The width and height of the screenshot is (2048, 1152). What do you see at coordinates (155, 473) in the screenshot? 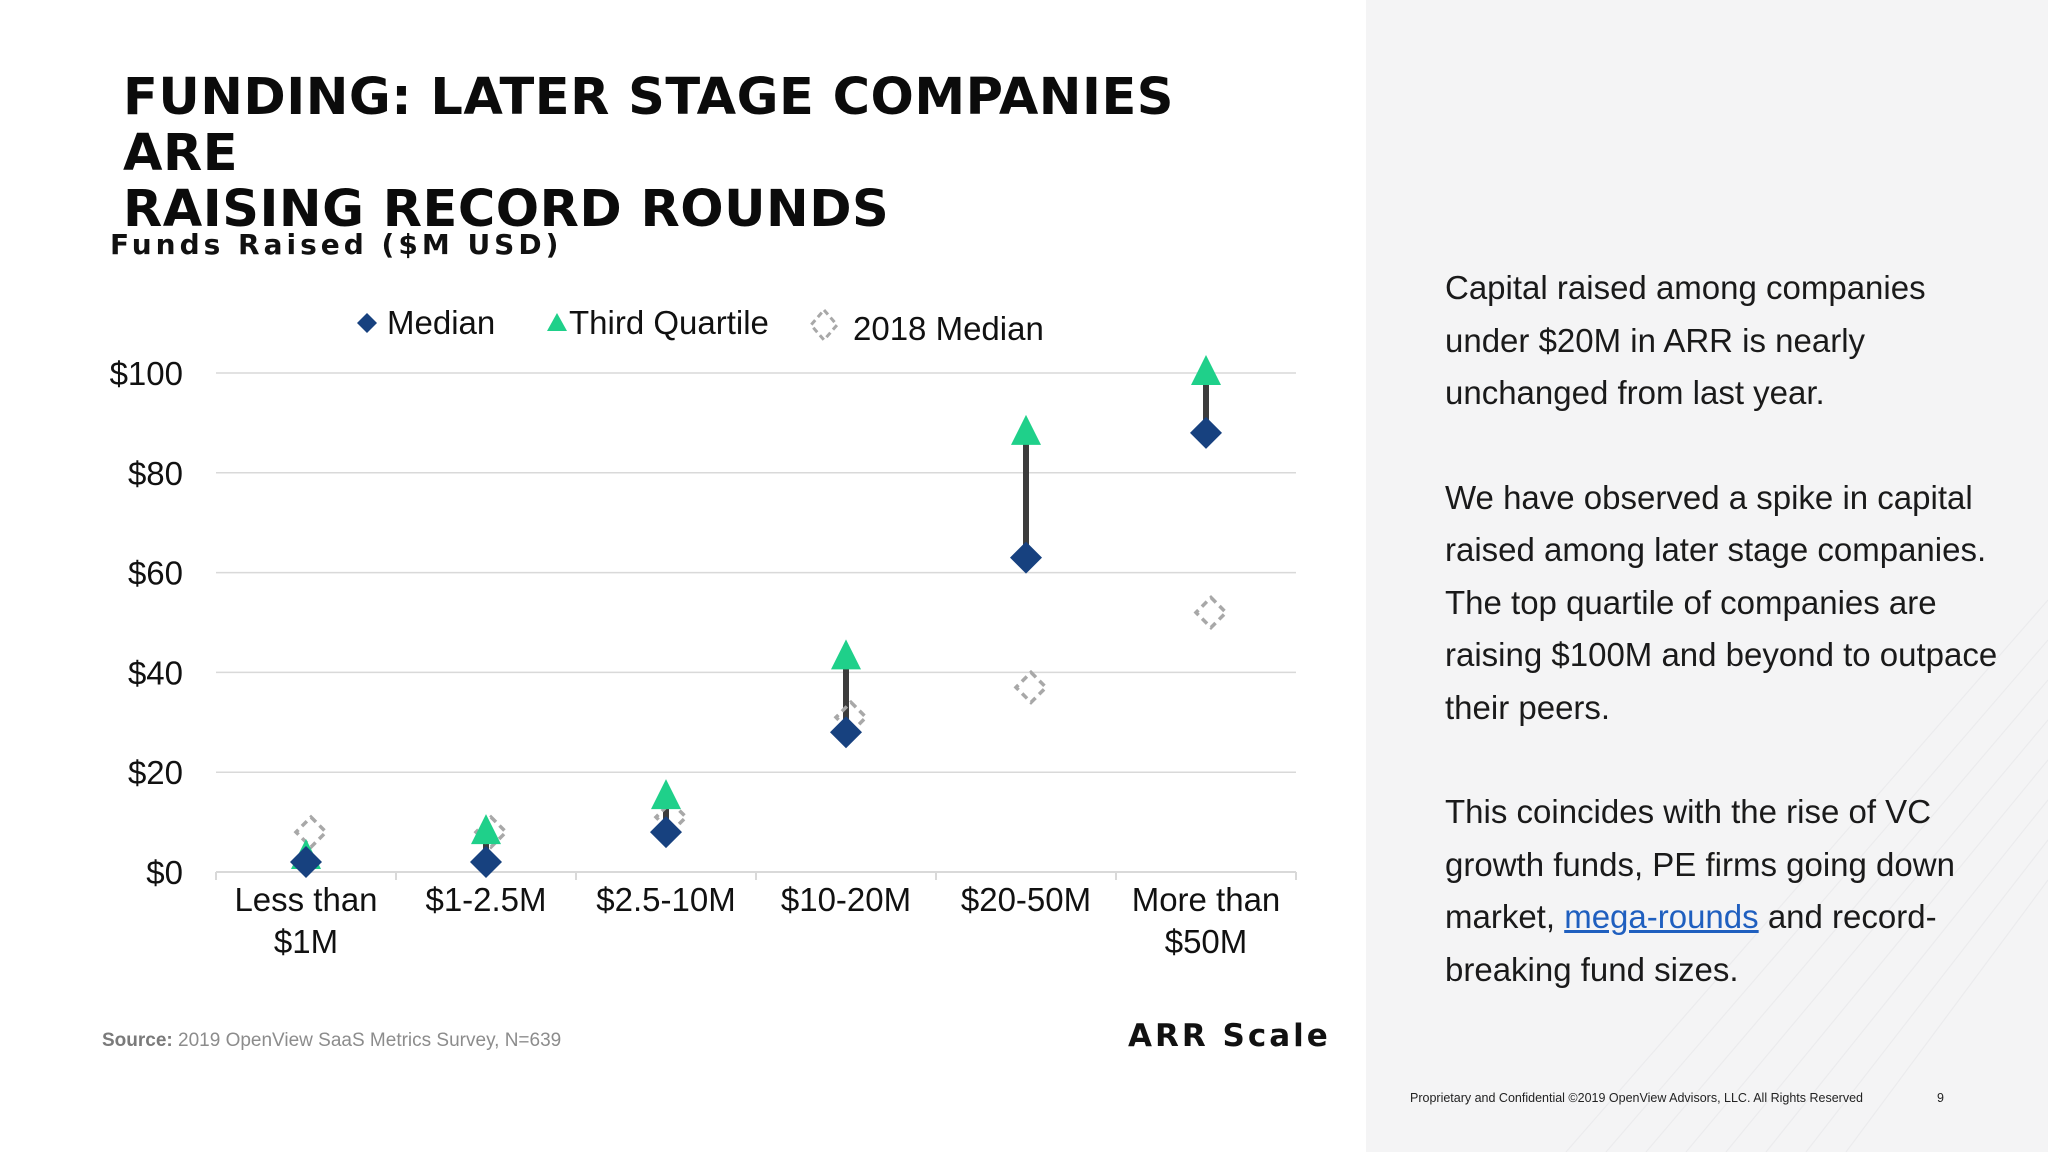
I see `y-tick-label: $80` at bounding box center [155, 473].